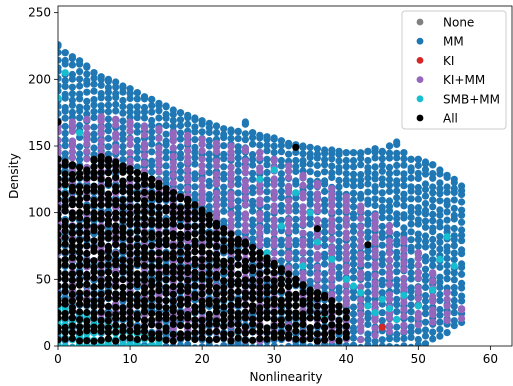 This screenshot has width=513, height=386. I want to click on y-tick-label: 150, so click(39, 146).